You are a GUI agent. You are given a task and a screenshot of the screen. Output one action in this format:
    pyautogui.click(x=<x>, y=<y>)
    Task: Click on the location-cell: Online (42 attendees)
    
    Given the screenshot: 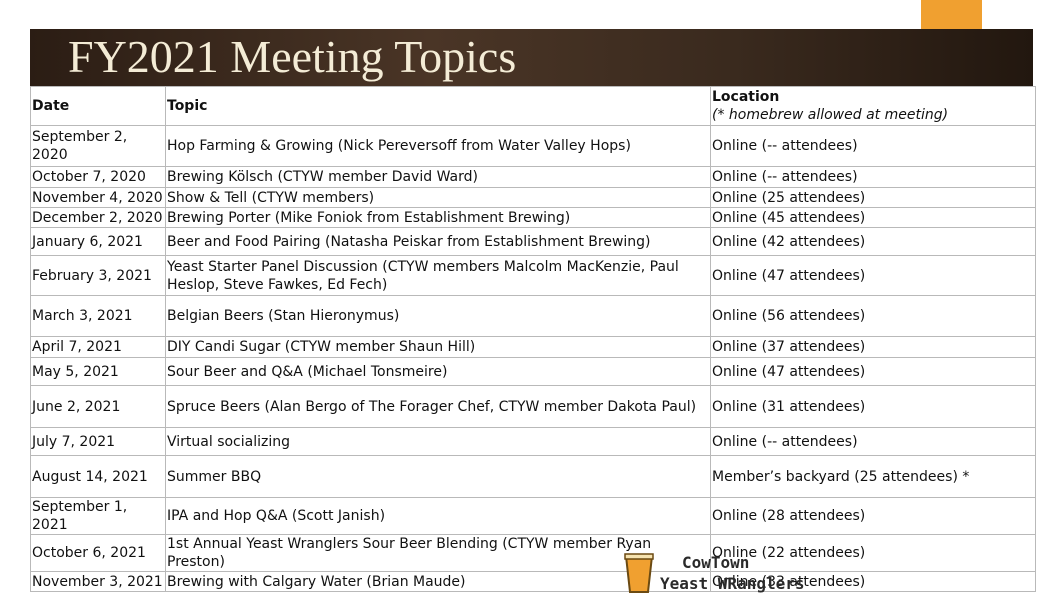 What is the action you would take?
    pyautogui.click(x=873, y=241)
    